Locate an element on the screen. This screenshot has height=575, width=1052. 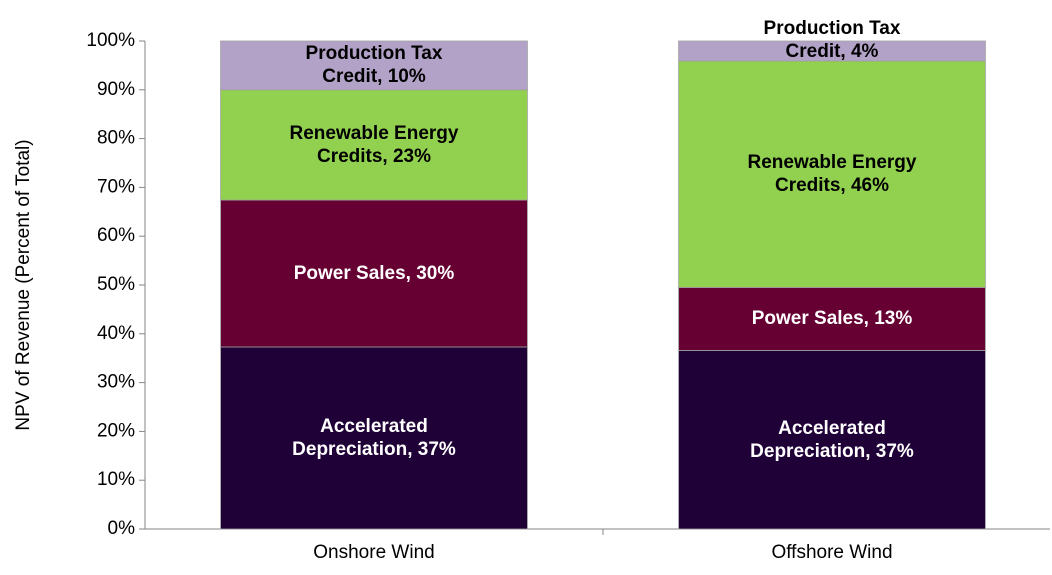
data-label: Renewable Energy Credits, 46% is located at coordinates (832, 174).